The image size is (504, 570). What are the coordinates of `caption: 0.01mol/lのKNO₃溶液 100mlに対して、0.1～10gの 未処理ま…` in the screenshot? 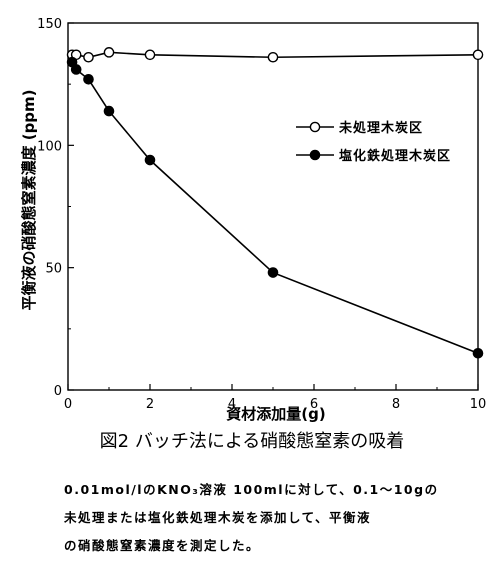 It's located at (279, 518).